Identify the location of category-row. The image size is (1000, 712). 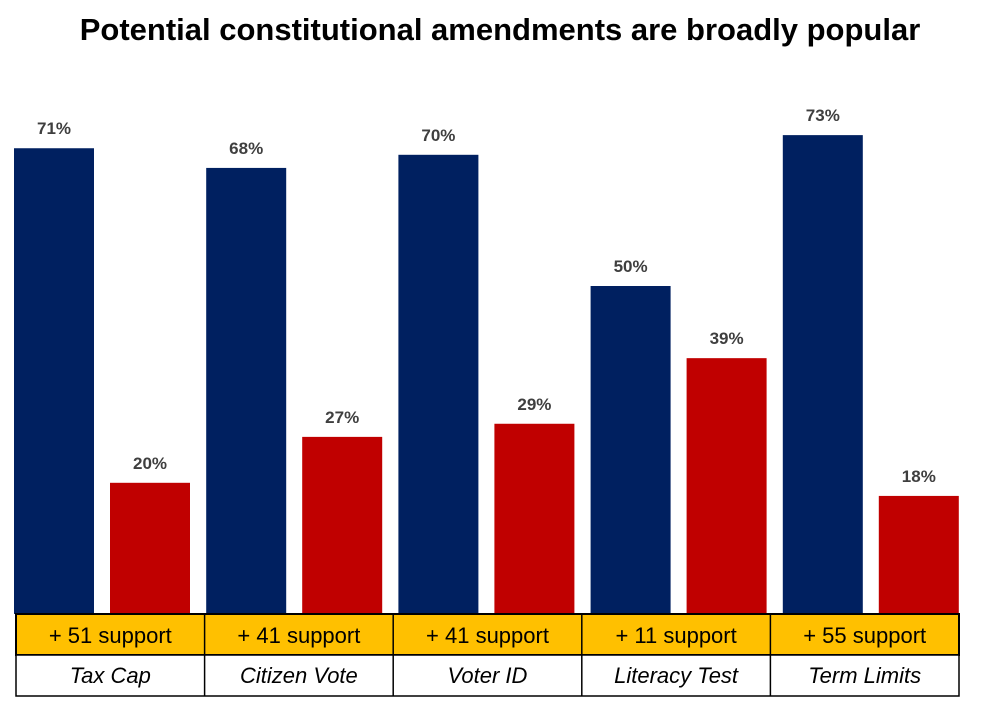
(487, 675).